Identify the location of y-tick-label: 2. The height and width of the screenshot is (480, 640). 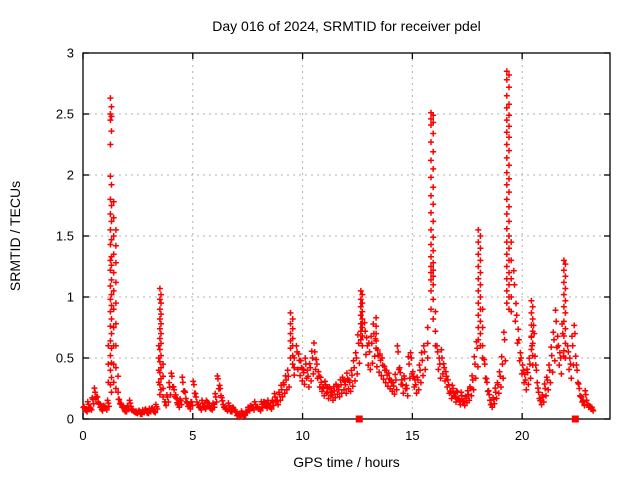
(70, 175).